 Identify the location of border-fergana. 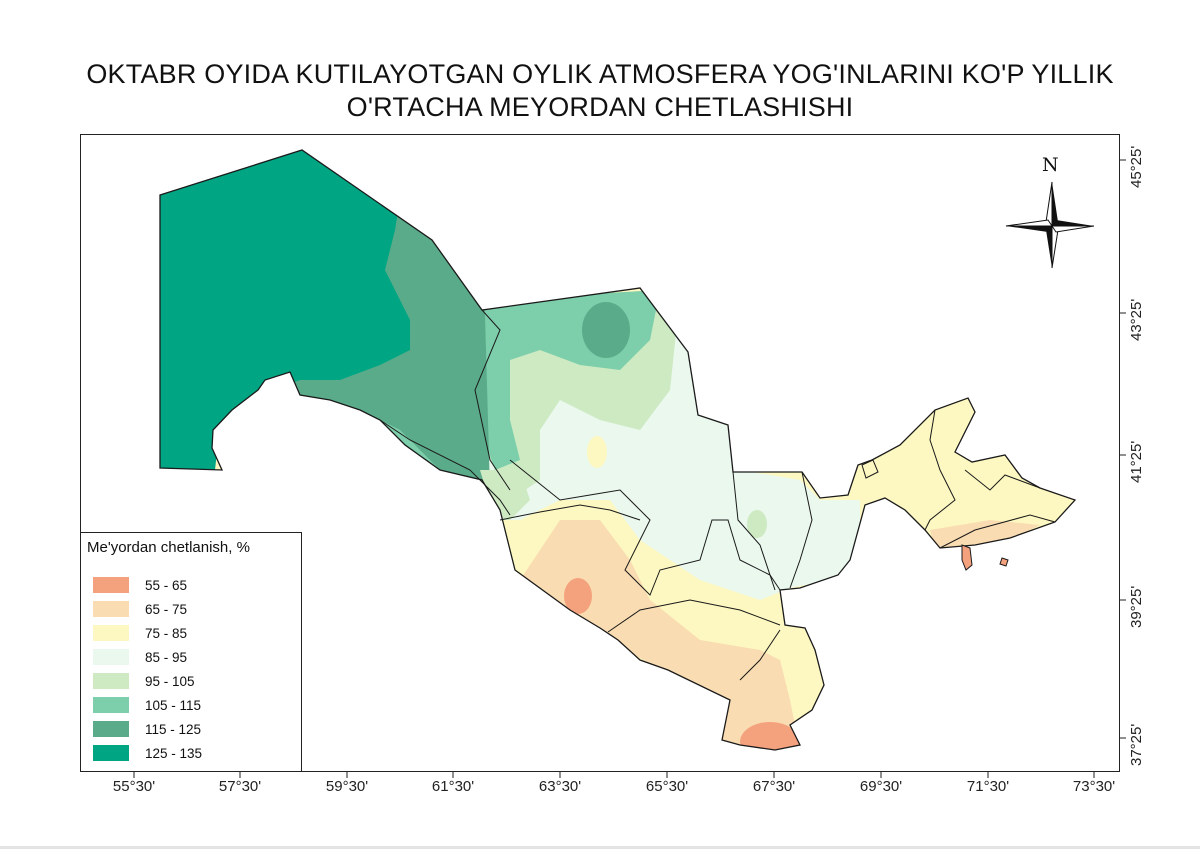
(997, 531).